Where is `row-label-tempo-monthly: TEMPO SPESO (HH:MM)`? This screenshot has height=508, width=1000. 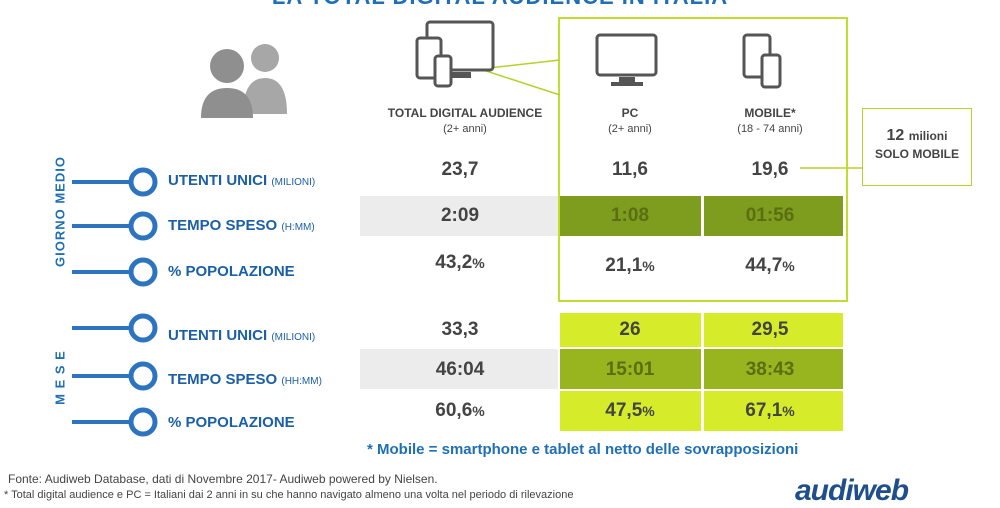 row-label-tempo-monthly: TEMPO SPESO (HH:MM) is located at coordinates (245, 379).